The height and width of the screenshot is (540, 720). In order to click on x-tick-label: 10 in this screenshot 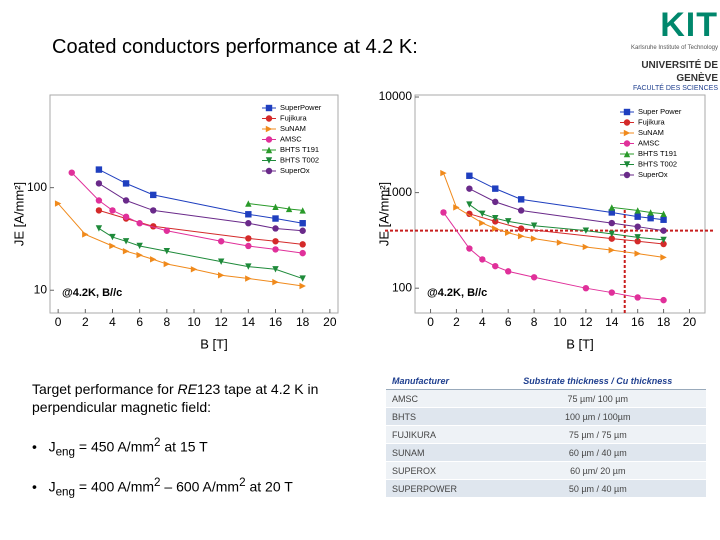, I will do `click(560, 322)`.